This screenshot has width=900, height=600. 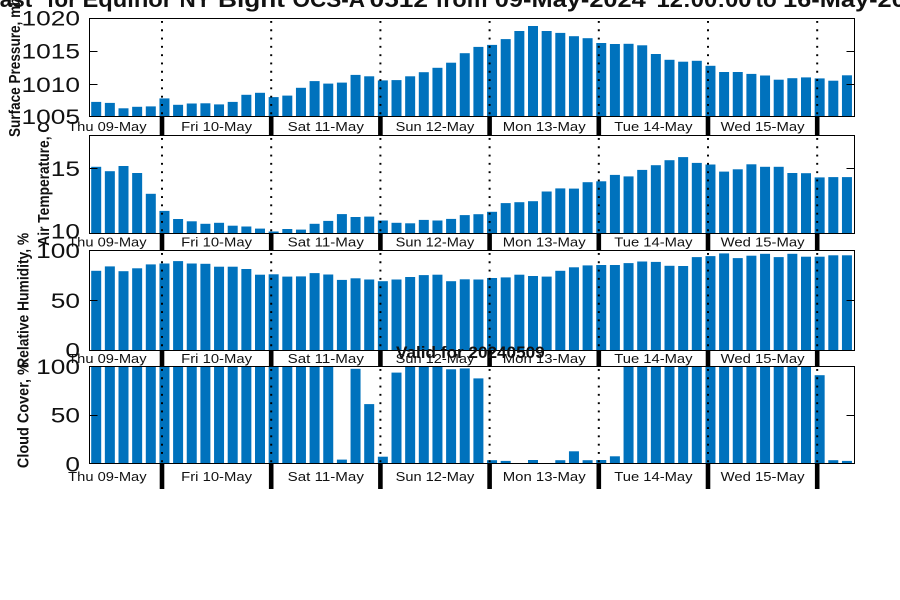 I want to click on svg-text: for, so click(x=62, y=6).